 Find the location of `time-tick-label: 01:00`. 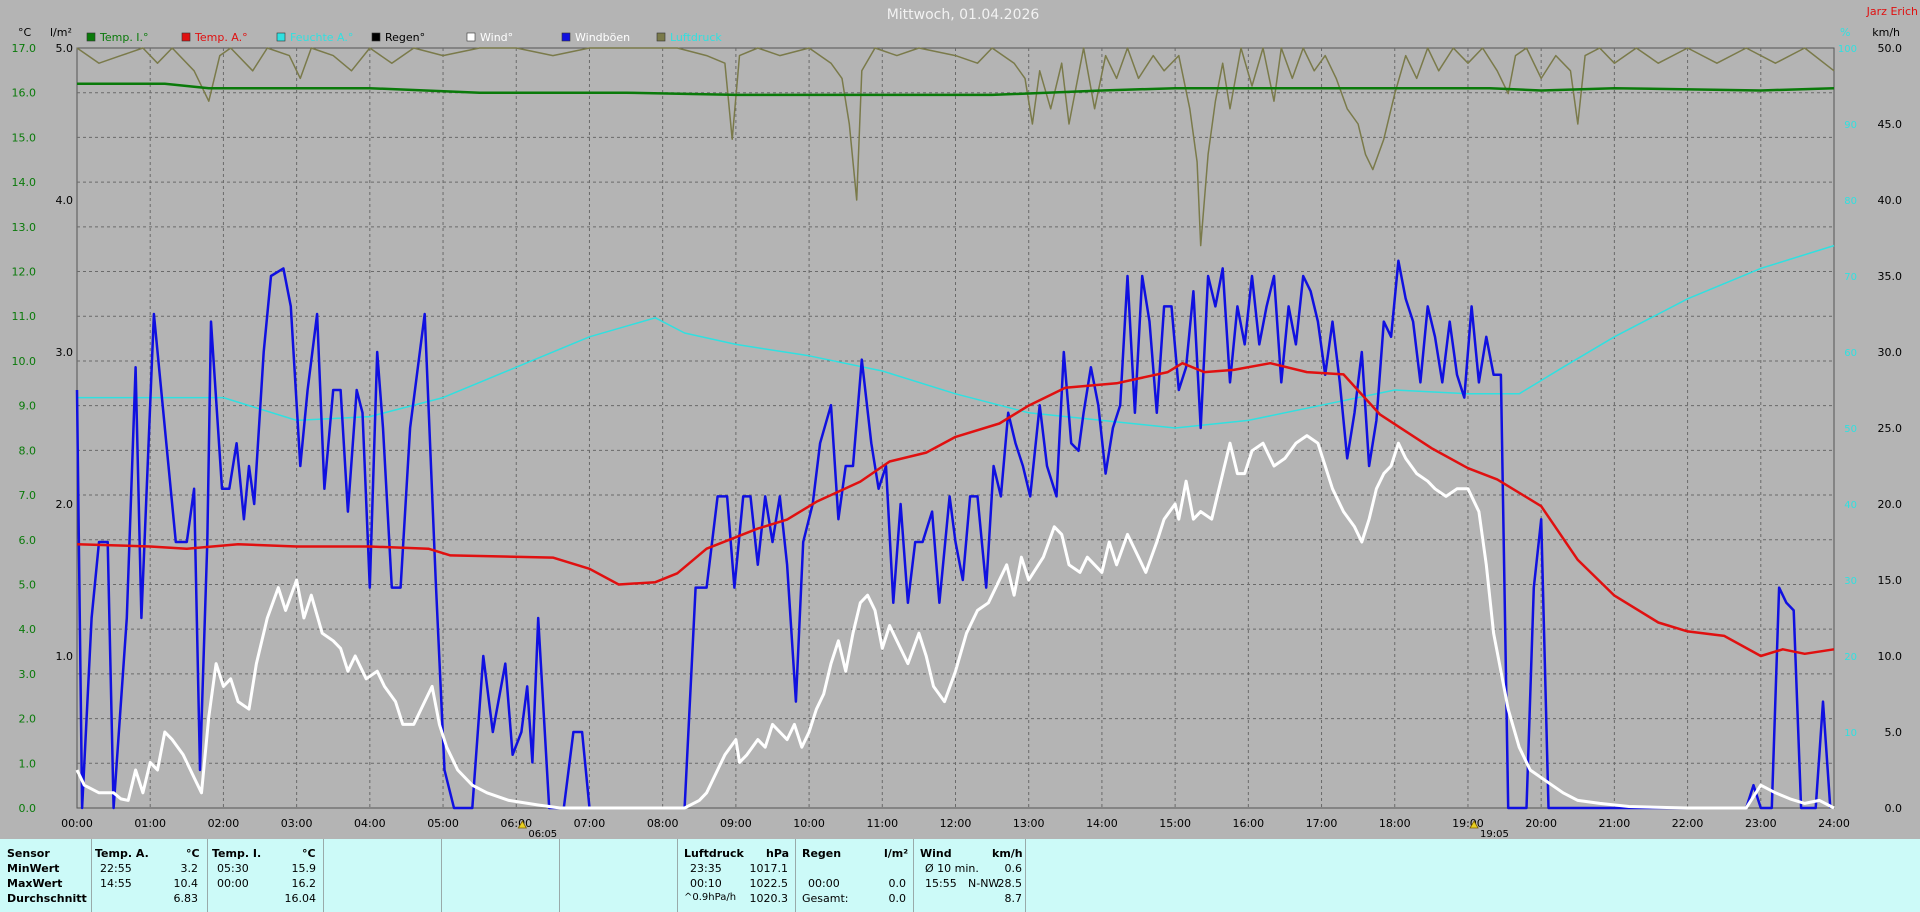

time-tick-label: 01:00 is located at coordinates (150, 823).